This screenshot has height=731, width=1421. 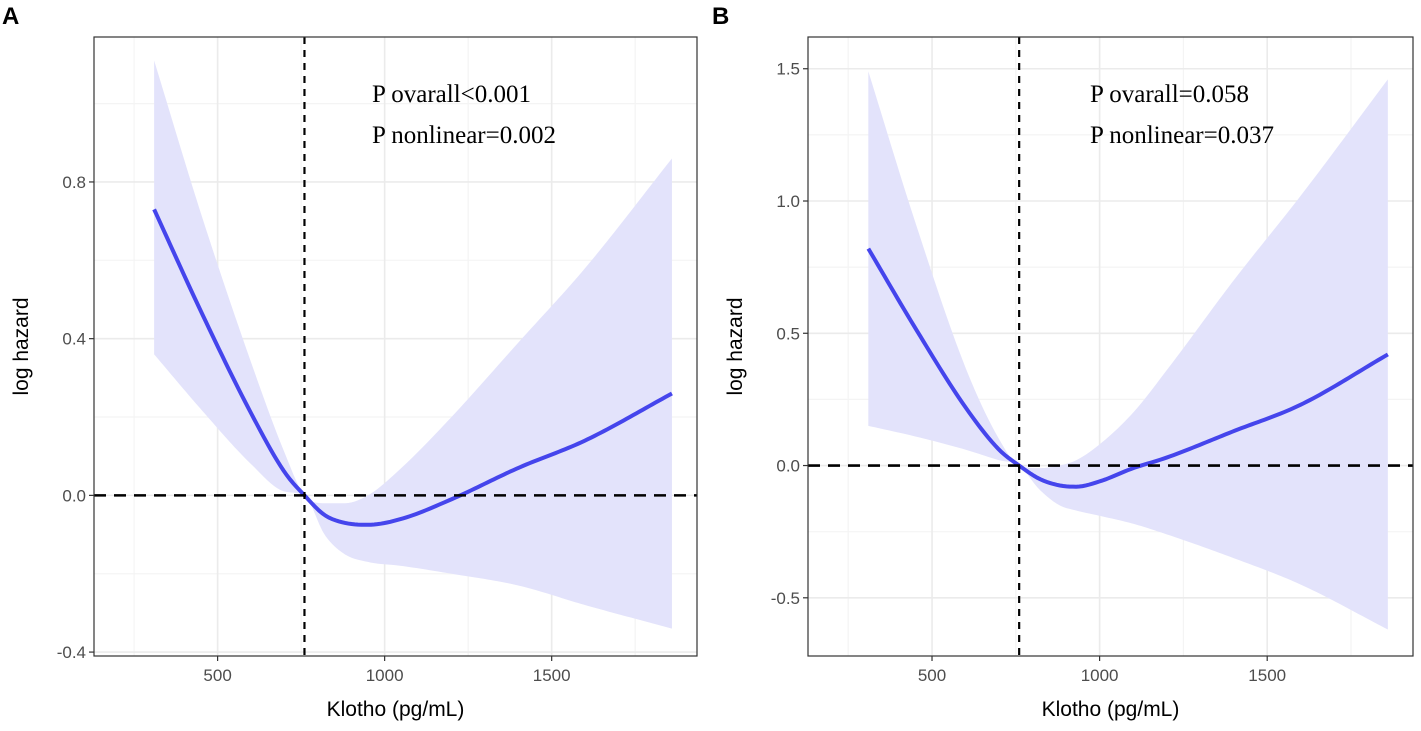 What do you see at coordinates (1127, 368) in the screenshot?
I see `panel-b-estimate-line` at bounding box center [1127, 368].